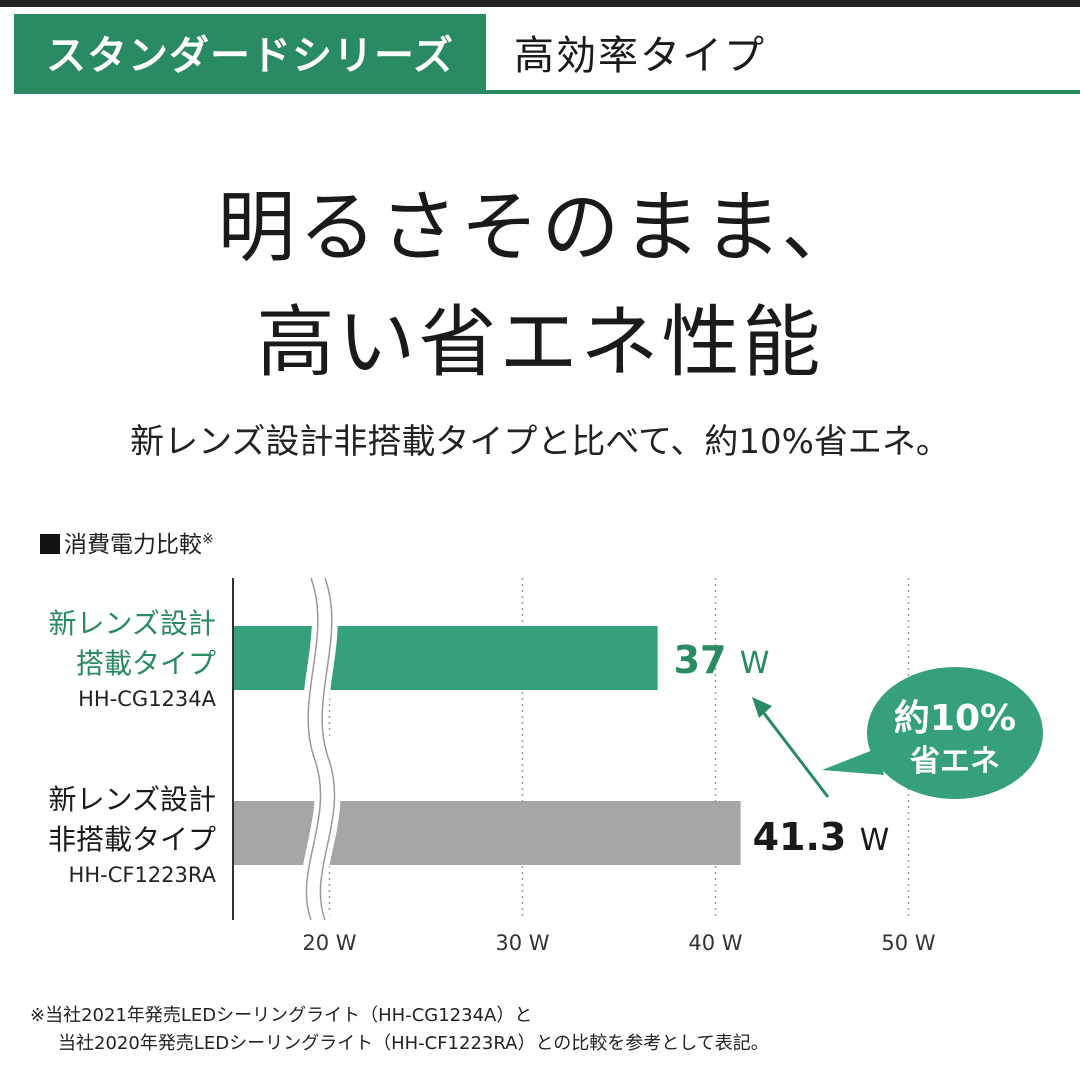  I want to click on data-label-new: 37 W, so click(722, 660).